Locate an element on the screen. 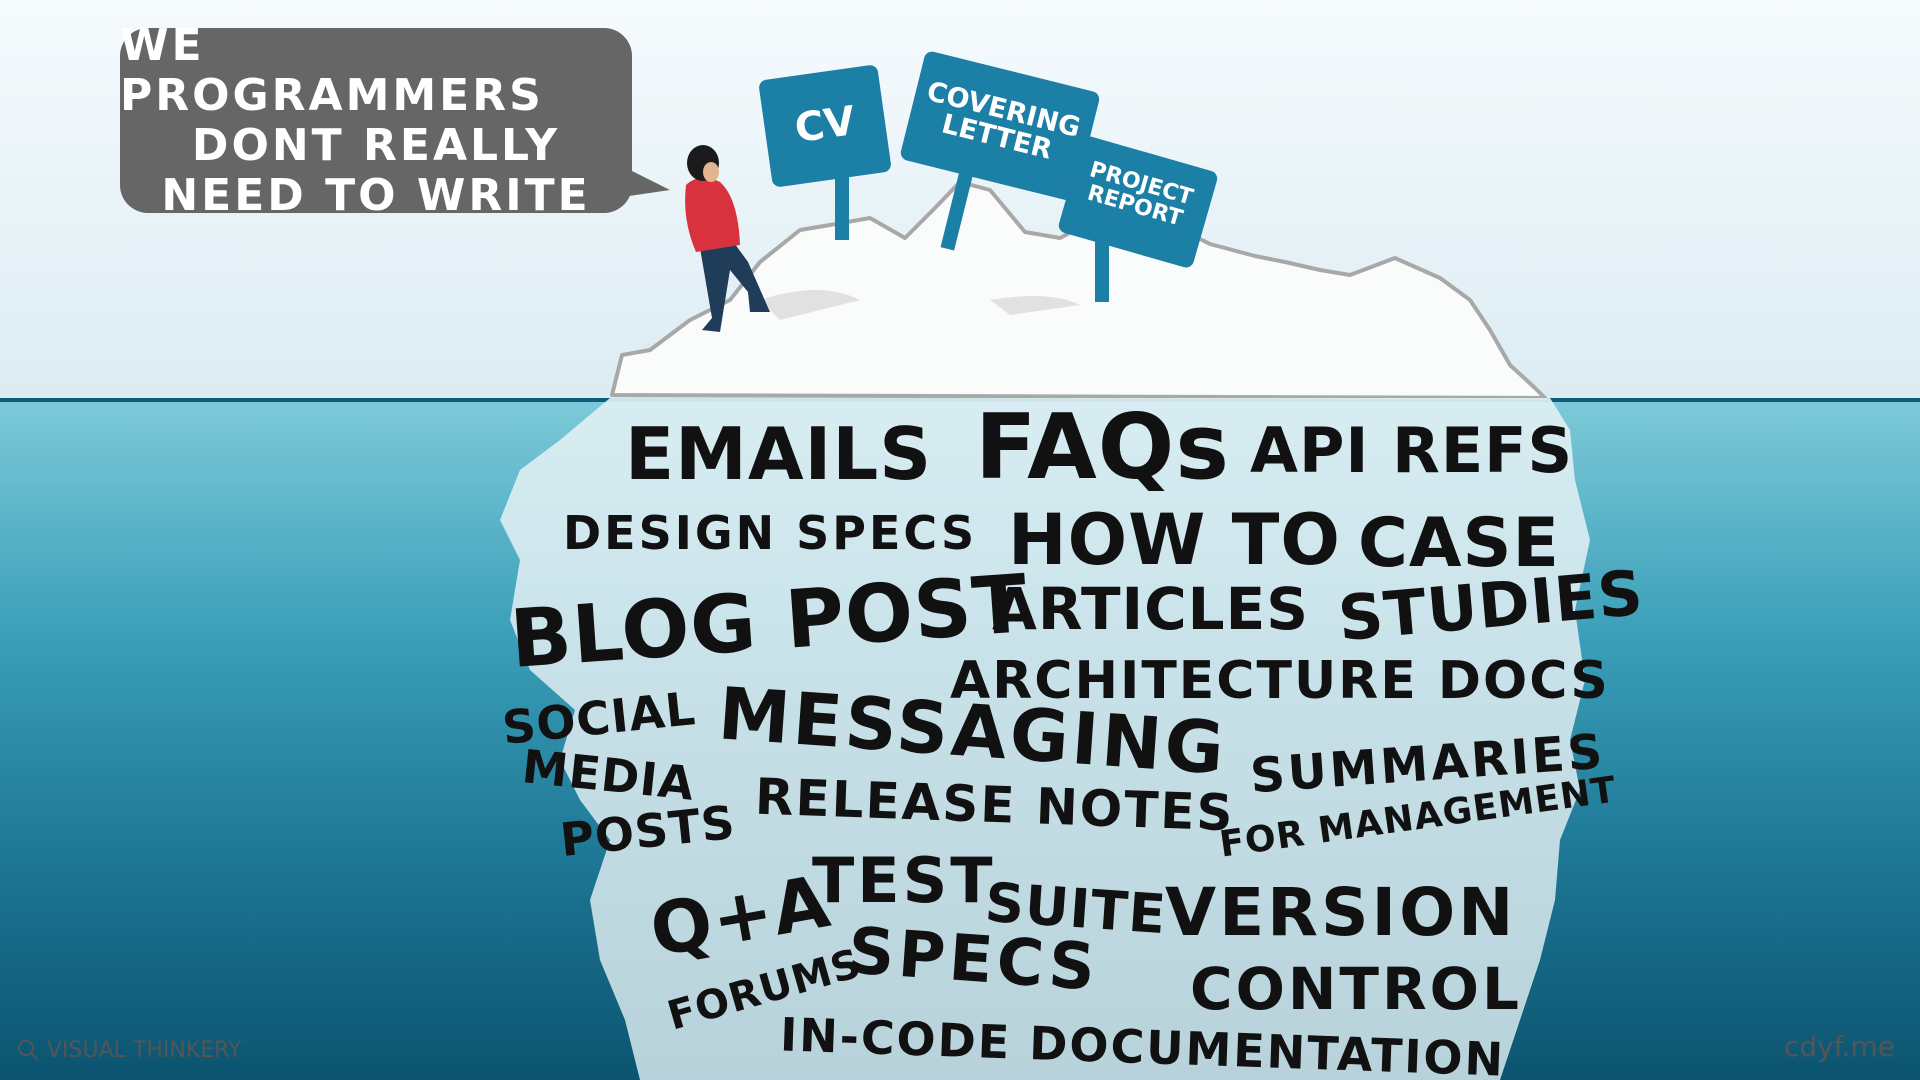 This screenshot has height=1080, width=1920. word-control: CONTROL is located at coordinates (1356, 989).